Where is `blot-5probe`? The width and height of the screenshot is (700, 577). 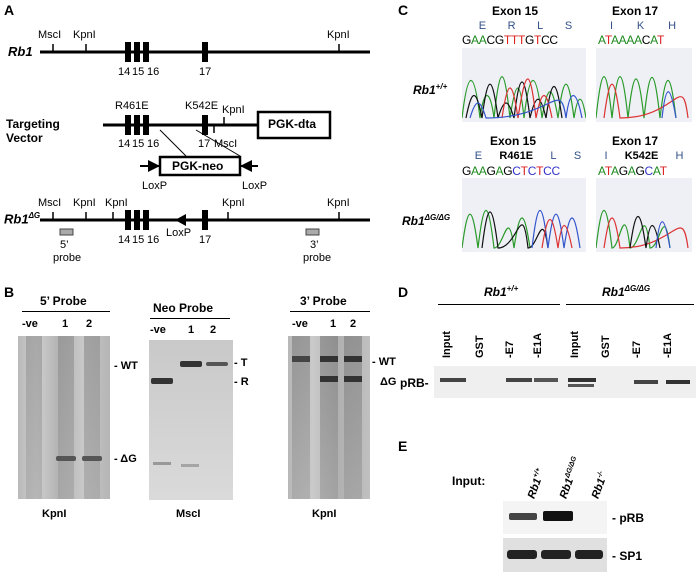
blot-5probe is located at coordinates (64, 417).